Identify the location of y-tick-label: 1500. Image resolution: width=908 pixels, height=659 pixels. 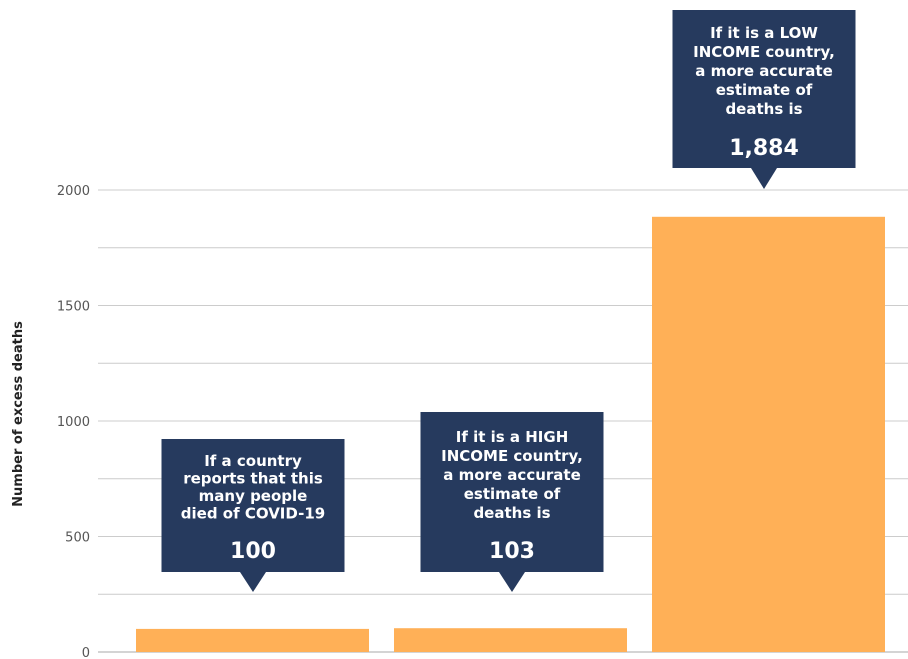
(73, 307).